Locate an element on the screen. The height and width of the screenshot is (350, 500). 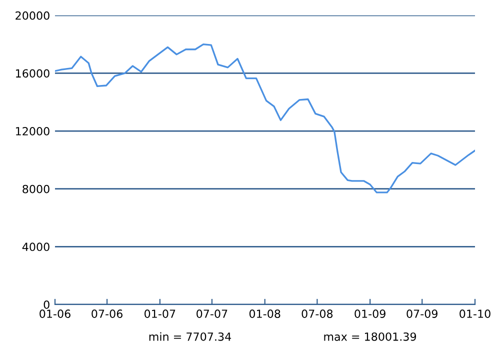
y-tick-label: 8000 is located at coordinates (36, 189).